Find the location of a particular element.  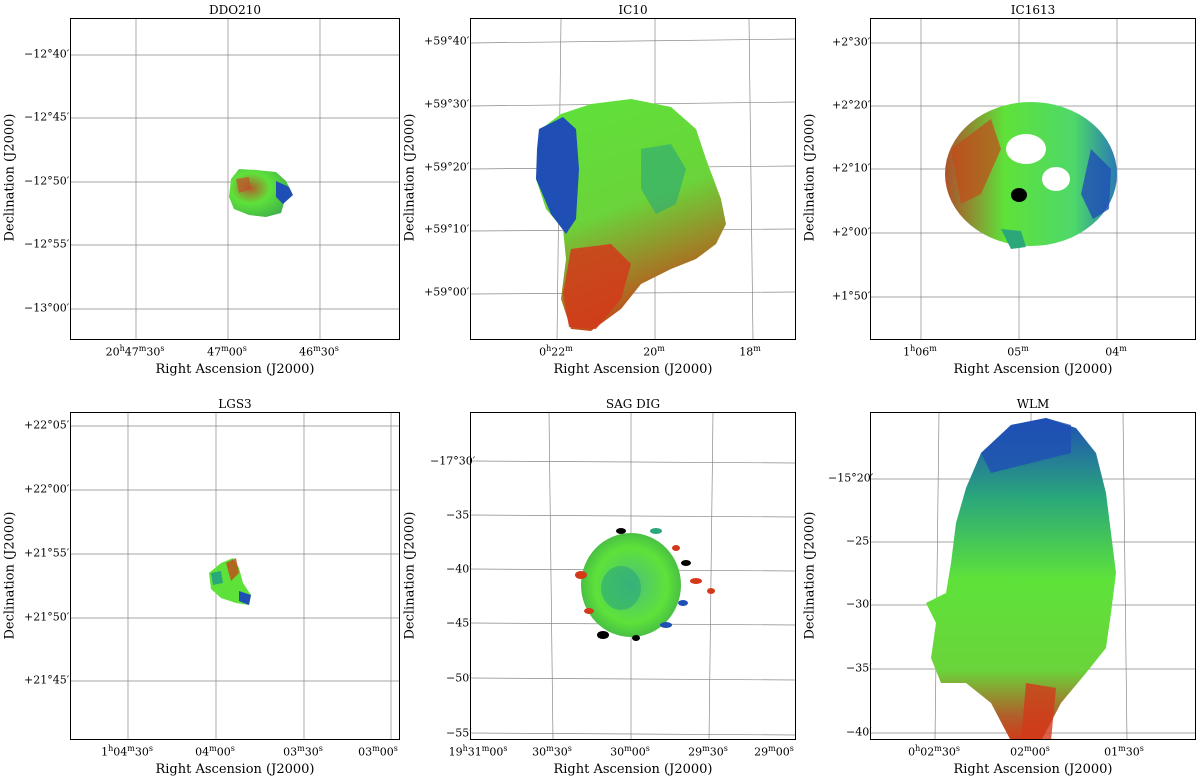

ytick: +59°40′ is located at coordinates (447, 41).